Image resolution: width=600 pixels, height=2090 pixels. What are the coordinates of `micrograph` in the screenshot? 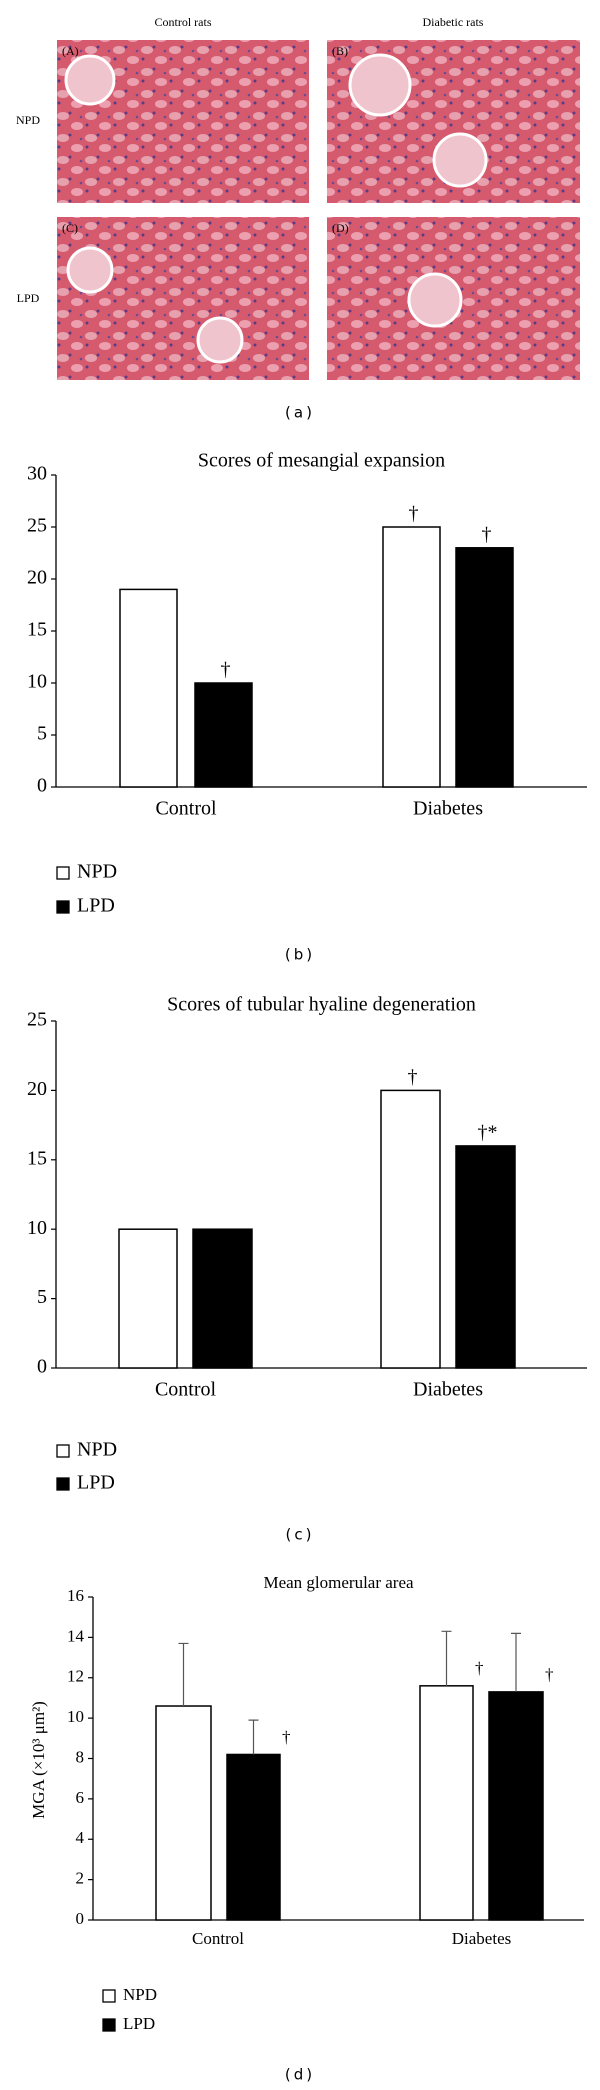 It's located at (183, 298).